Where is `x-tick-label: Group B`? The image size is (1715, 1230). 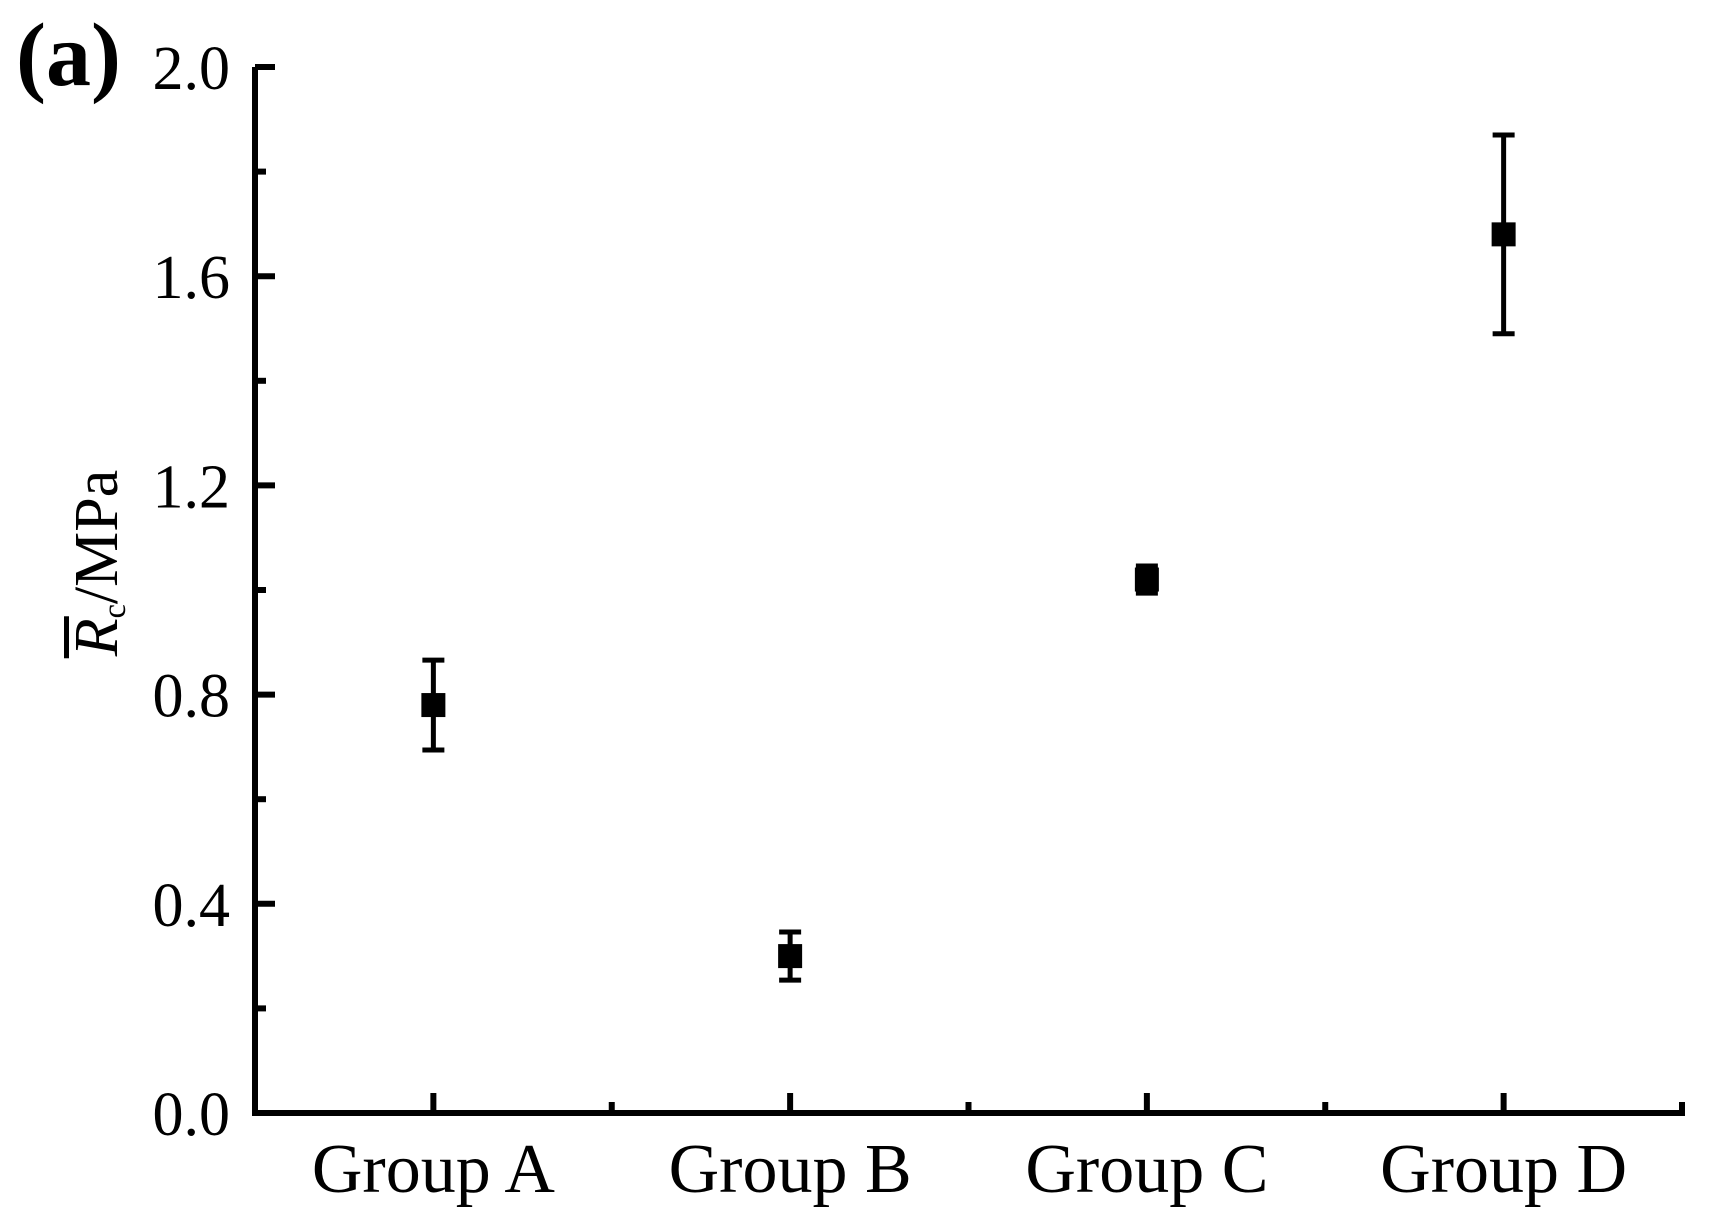 x-tick-label: Group B is located at coordinates (790, 1169).